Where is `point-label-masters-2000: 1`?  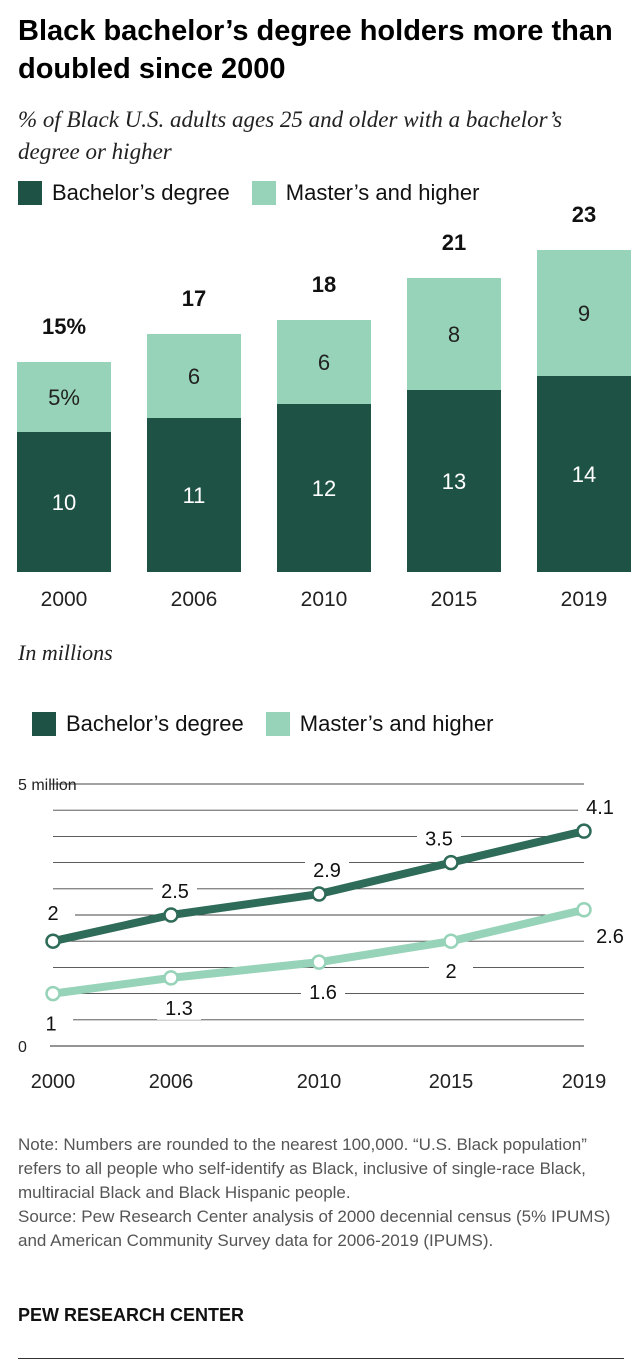
point-label-masters-2000: 1 is located at coordinates (50, 1025).